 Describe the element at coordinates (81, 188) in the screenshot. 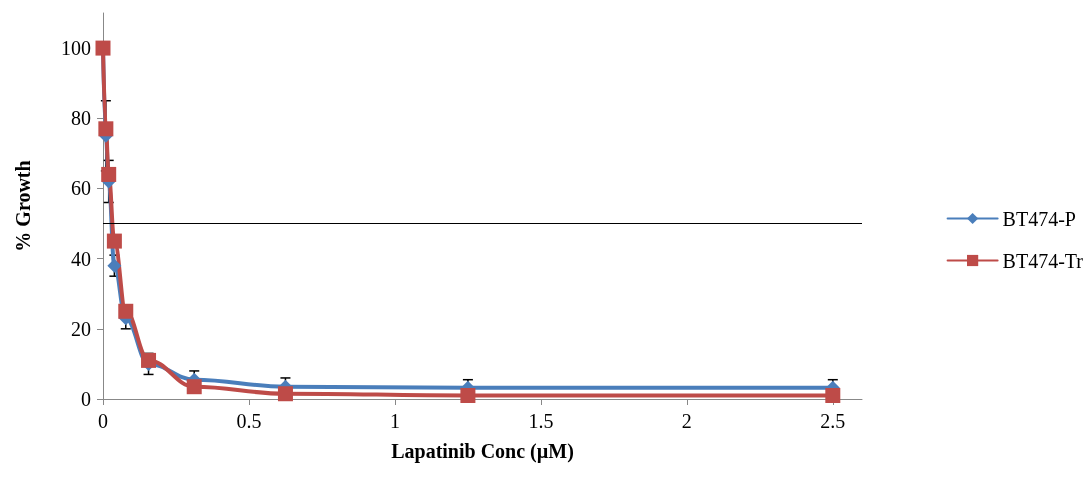

I see `y-tick-label: 60` at that location.